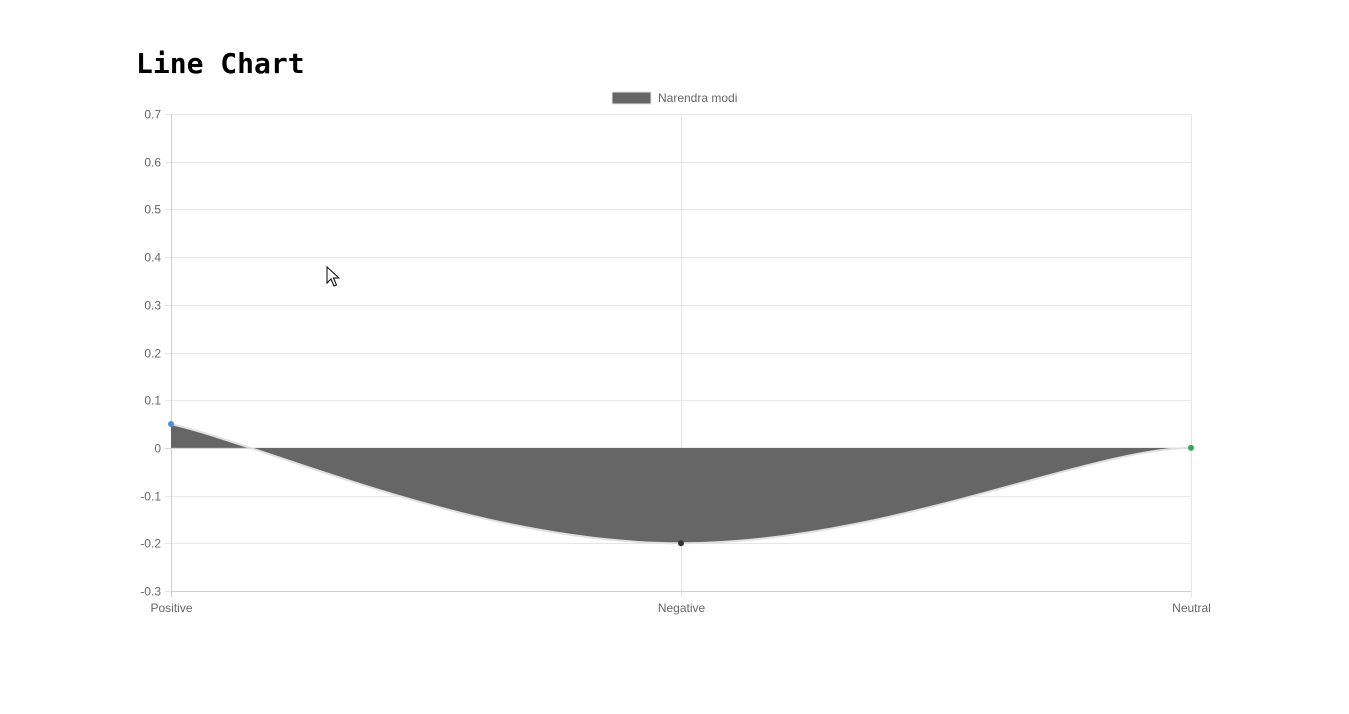 The image size is (1349, 714). I want to click on mouse-cursor-icon, so click(333, 276).